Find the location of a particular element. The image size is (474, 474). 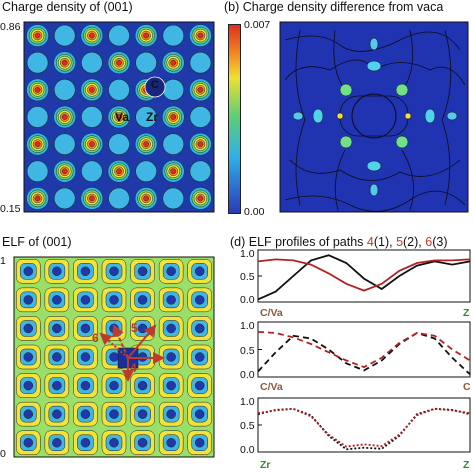

sub2-ytick-0: 0.0 is located at coordinates (247, 375).